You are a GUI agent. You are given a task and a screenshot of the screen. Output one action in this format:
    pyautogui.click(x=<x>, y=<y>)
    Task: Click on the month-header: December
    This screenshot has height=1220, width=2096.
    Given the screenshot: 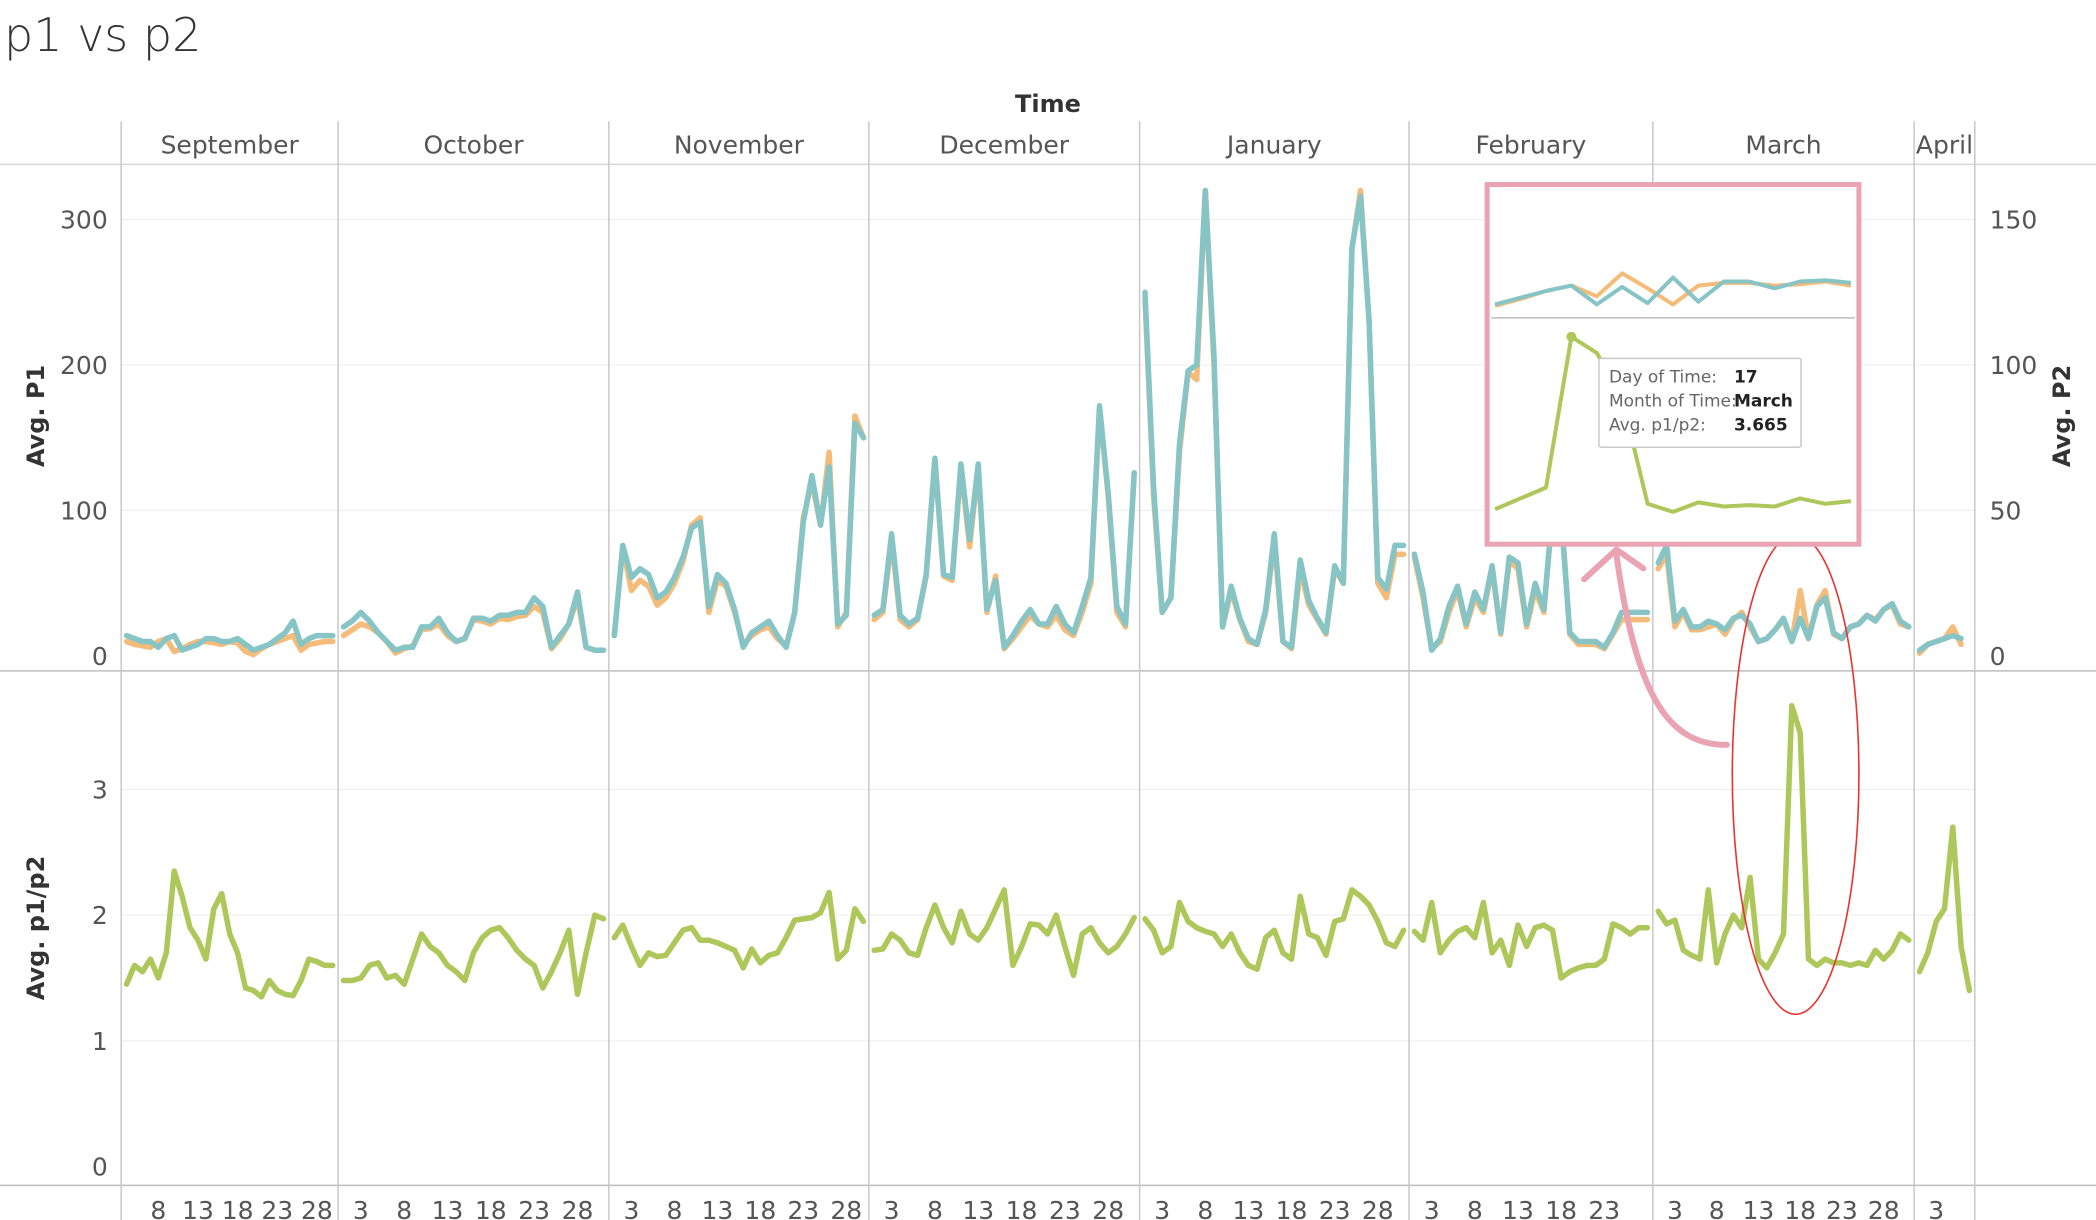 What is the action you would take?
    pyautogui.click(x=1004, y=145)
    